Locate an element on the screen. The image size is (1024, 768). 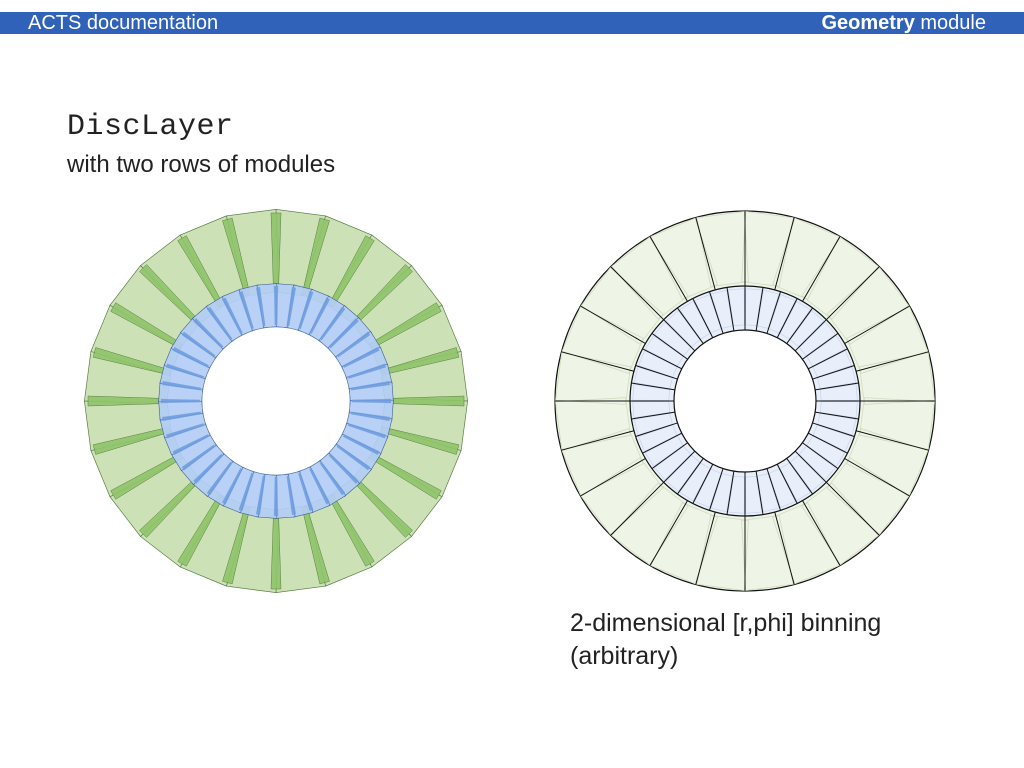
bin-inner-hole is located at coordinates (745, 401).